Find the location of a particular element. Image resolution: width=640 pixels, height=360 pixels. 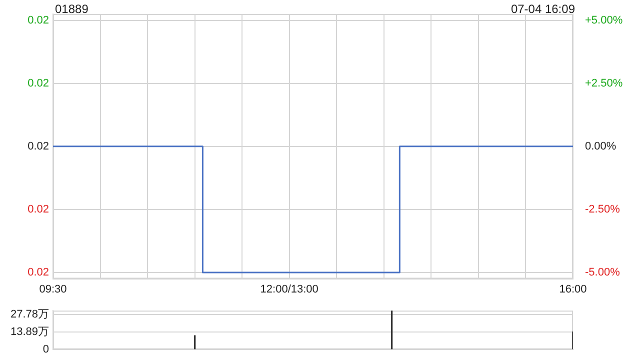

x-tick-label: 16:00 is located at coordinates (573, 289).